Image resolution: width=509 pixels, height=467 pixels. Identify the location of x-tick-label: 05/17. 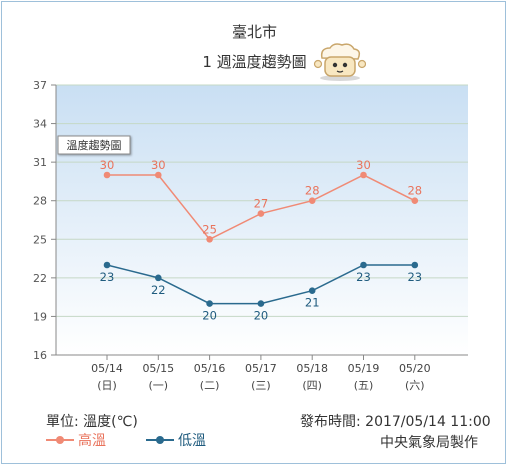
(261, 368).